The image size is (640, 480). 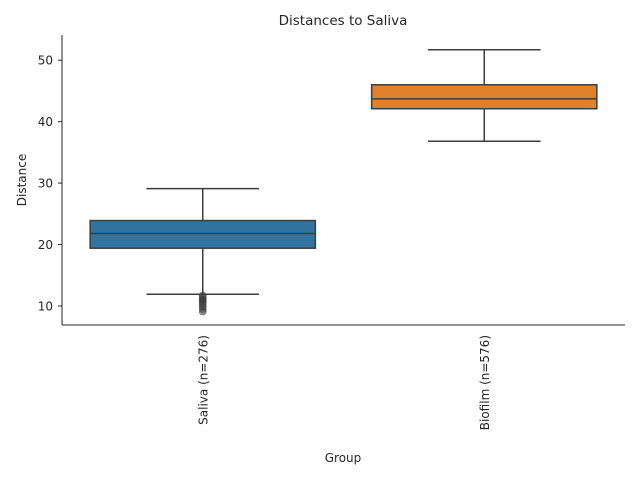 I want to click on x-axis-label: Group, so click(x=343, y=458).